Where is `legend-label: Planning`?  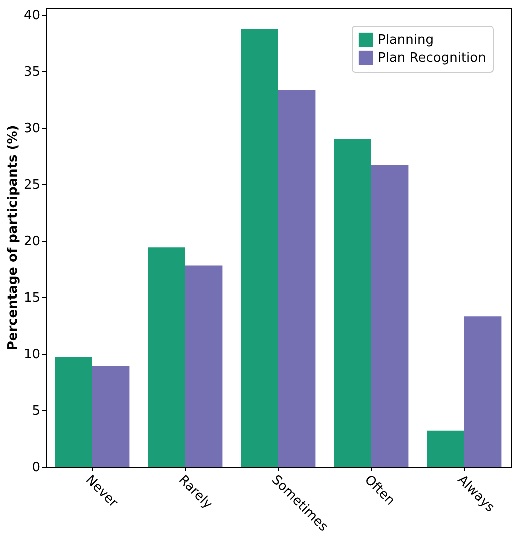
legend-label: Planning is located at coordinates (406, 40).